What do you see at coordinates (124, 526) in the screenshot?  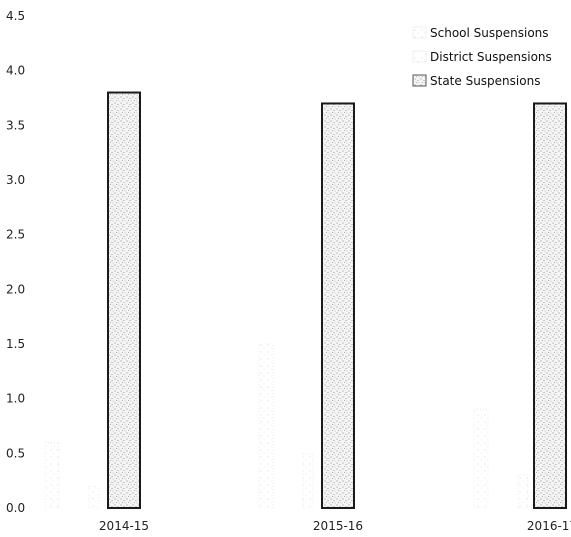 I see `x-tick-label: 2014-15` at bounding box center [124, 526].